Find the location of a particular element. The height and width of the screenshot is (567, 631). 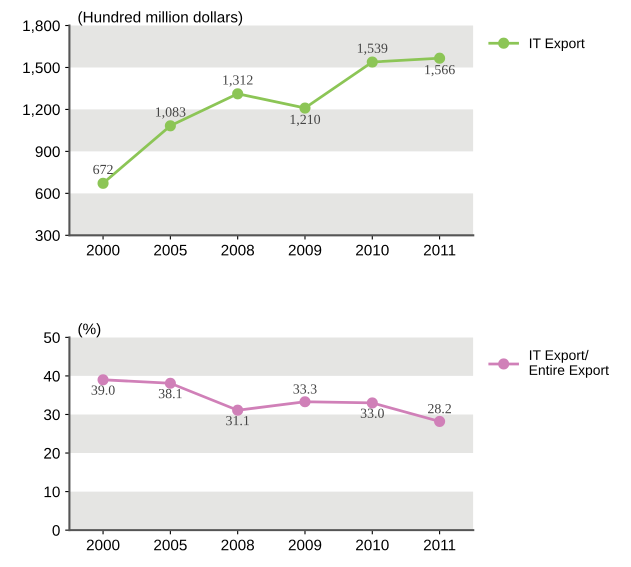

y-tick-label: 10 is located at coordinates (52, 492).